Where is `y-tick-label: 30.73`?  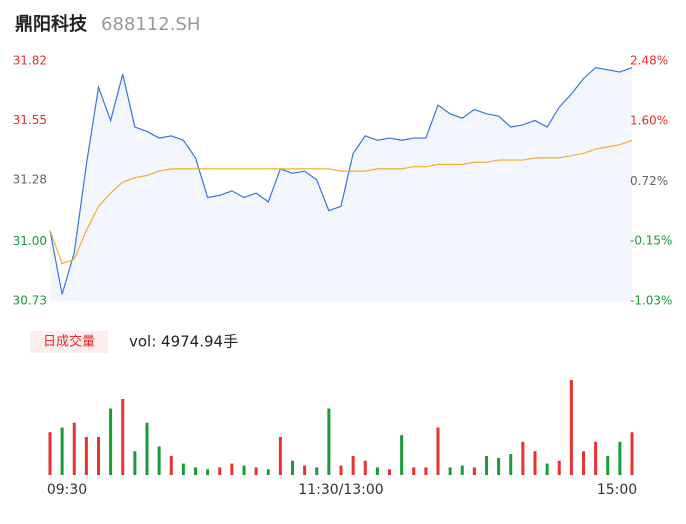 y-tick-label: 30.73 is located at coordinates (30, 301).